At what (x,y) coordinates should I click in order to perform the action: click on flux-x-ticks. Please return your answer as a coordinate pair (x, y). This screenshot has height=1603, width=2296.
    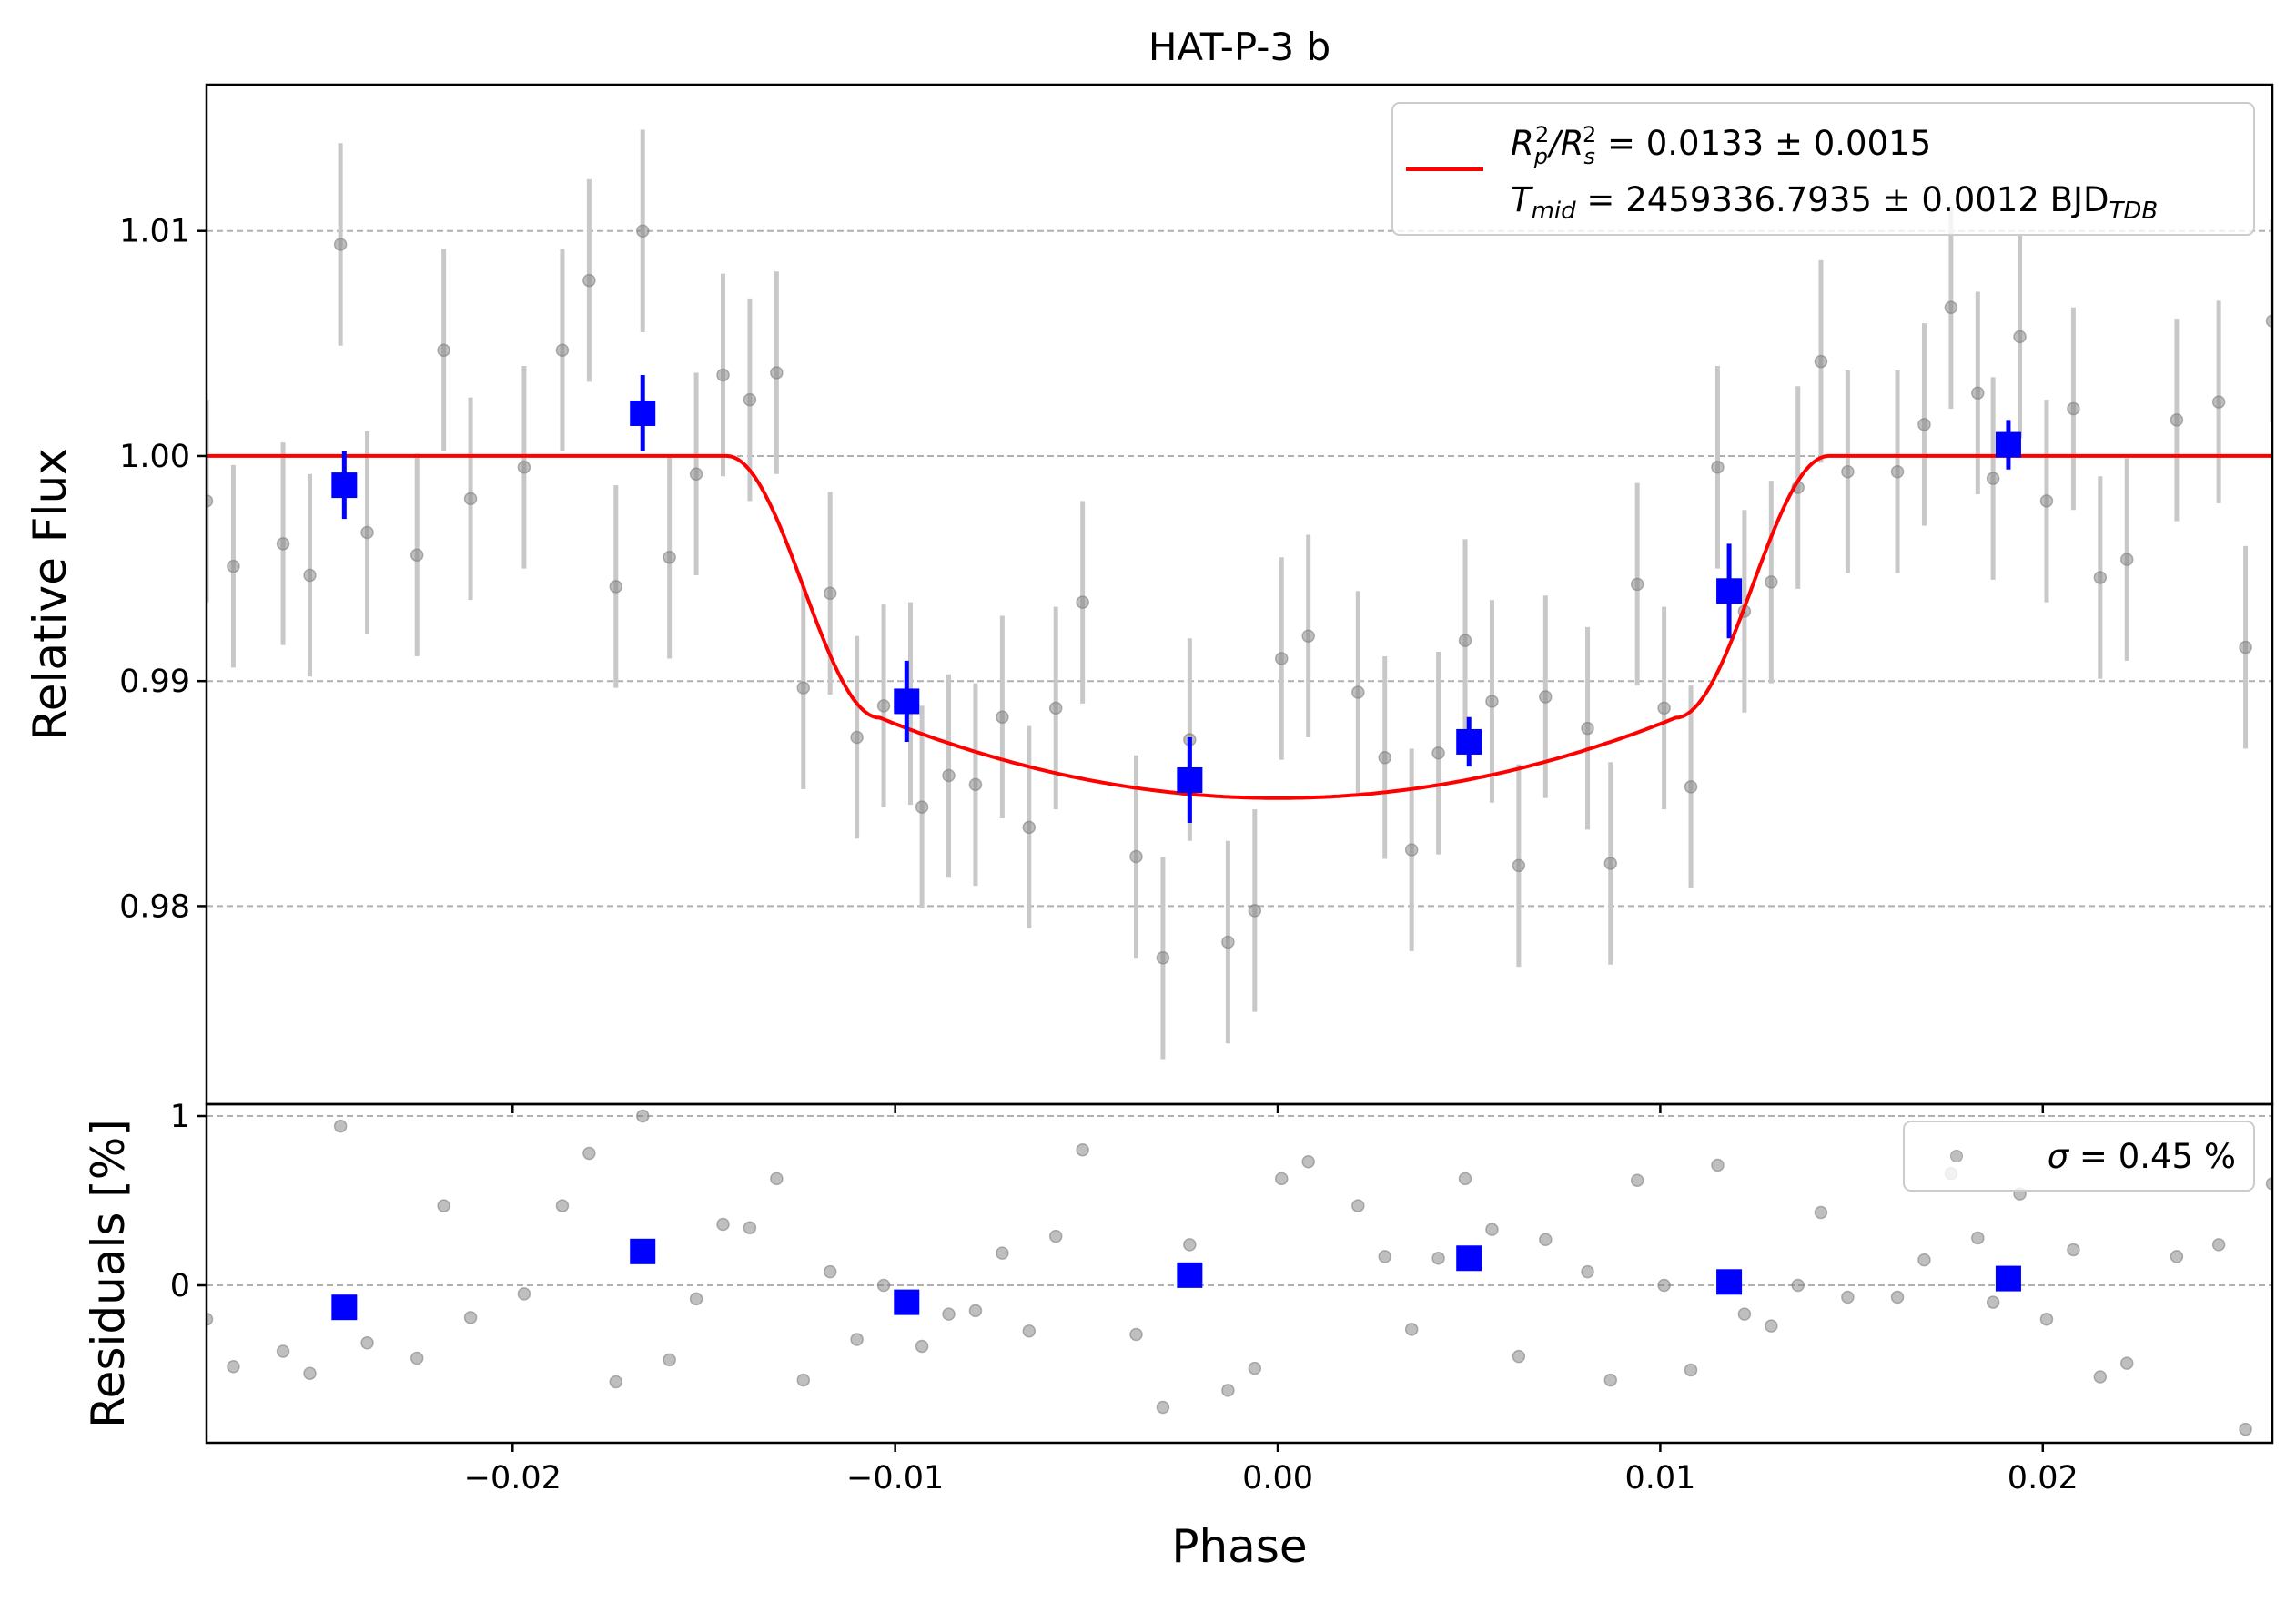
    Looking at the image, I should click on (1278, 1108).